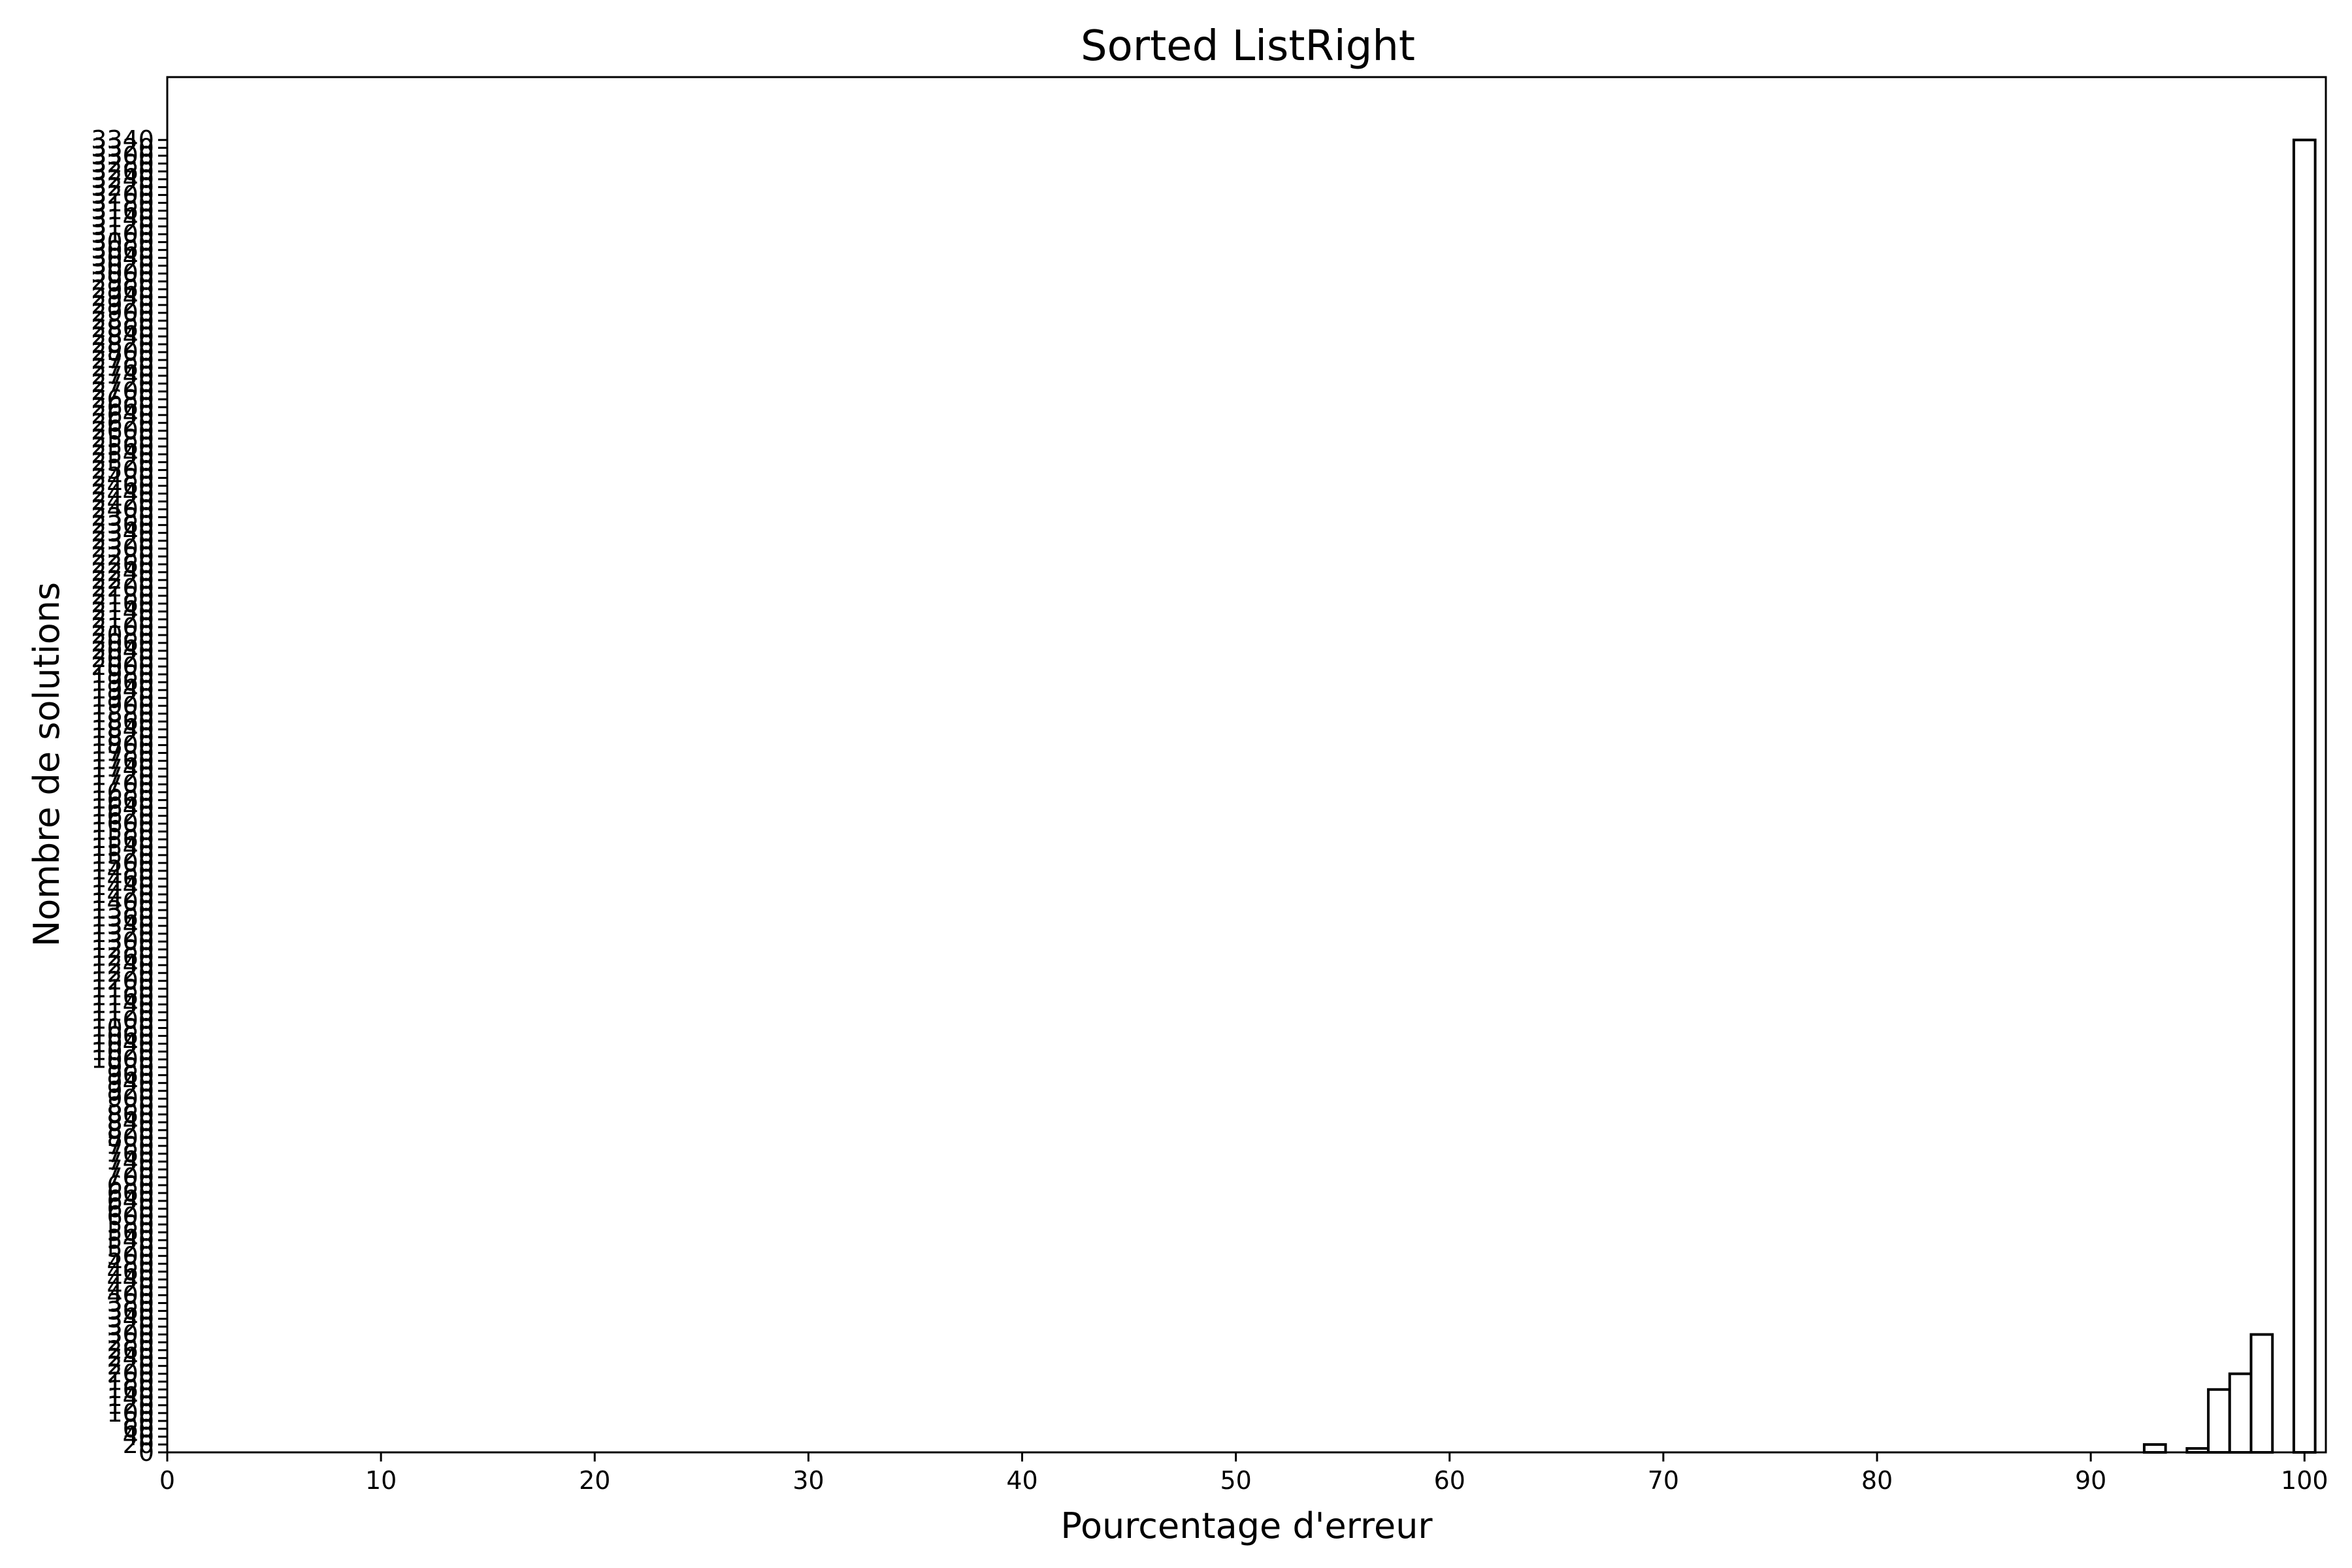  Describe the element at coordinates (122, 139) in the screenshot. I see `y-tick-label-3340: 3340` at that location.